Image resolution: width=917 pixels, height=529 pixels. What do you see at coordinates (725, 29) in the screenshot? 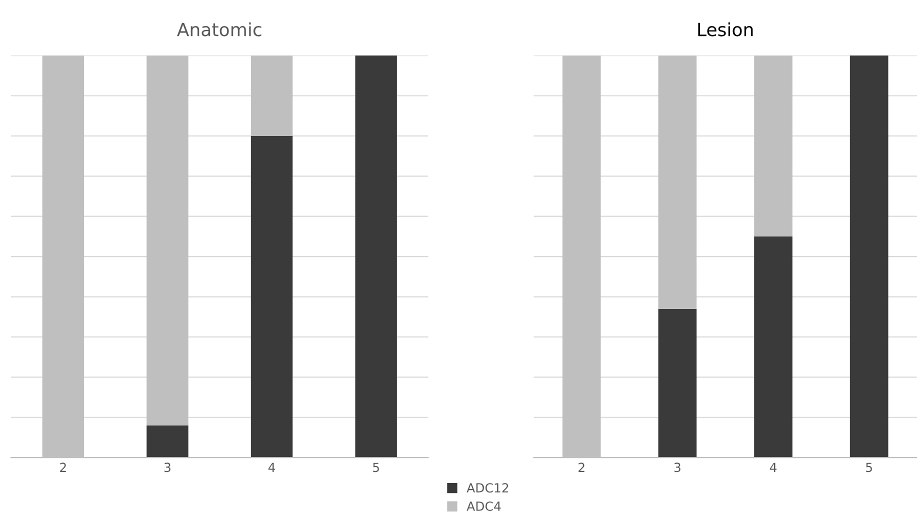
I see `chart-title: Lesion` at bounding box center [725, 29].